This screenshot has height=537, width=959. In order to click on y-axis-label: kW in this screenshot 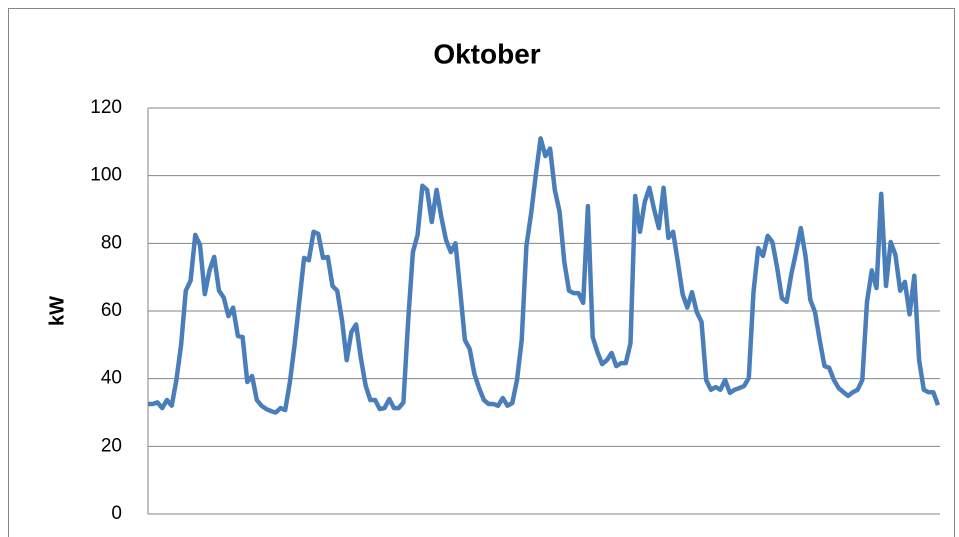, I will do `click(57, 311)`.